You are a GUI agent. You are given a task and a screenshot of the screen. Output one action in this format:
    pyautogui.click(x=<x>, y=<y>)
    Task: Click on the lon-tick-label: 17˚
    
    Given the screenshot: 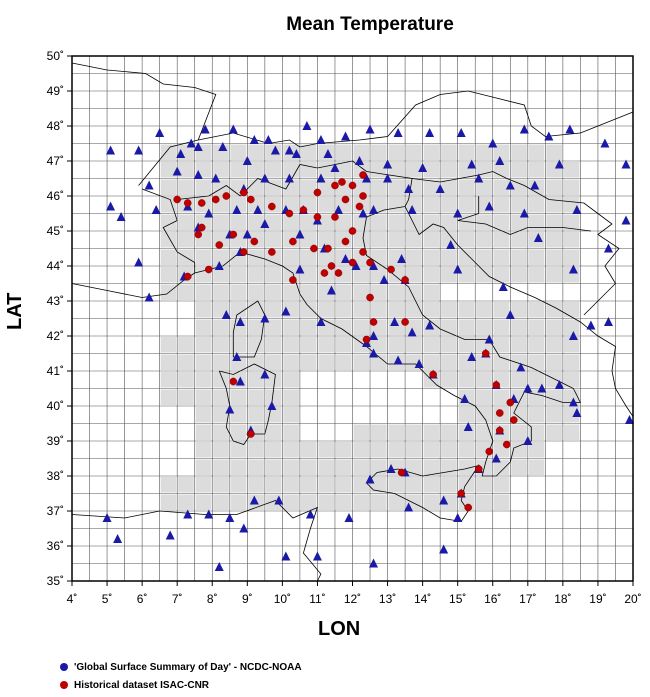 What is the action you would take?
    pyautogui.click(x=527, y=599)
    